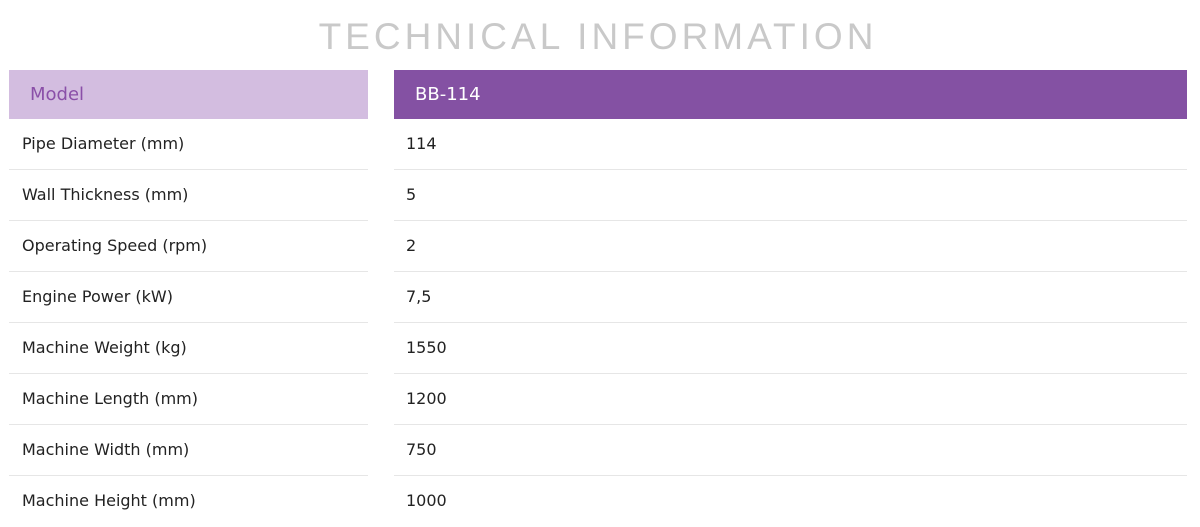 The height and width of the screenshot is (527, 1200). Describe the element at coordinates (600, 501) in the screenshot. I see `spec-row-machine-height: Machine Height (mm) 1000` at that location.